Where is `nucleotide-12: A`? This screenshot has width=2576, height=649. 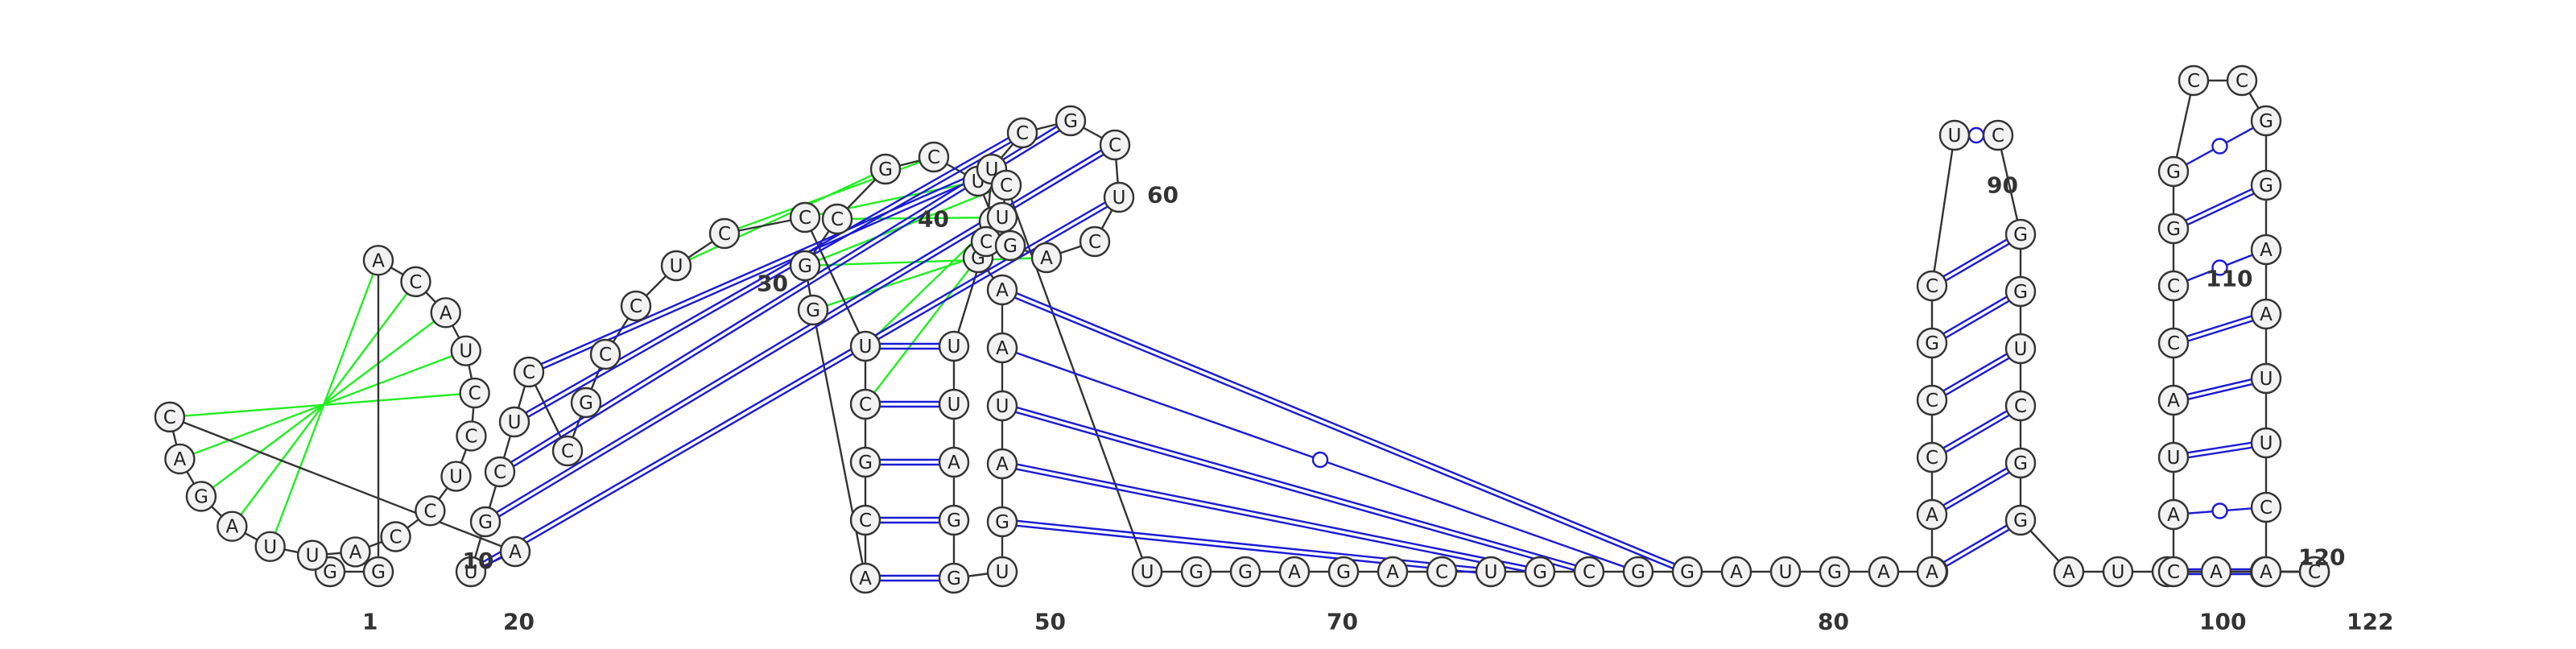 nucleotide-12: A is located at coordinates (355, 552).